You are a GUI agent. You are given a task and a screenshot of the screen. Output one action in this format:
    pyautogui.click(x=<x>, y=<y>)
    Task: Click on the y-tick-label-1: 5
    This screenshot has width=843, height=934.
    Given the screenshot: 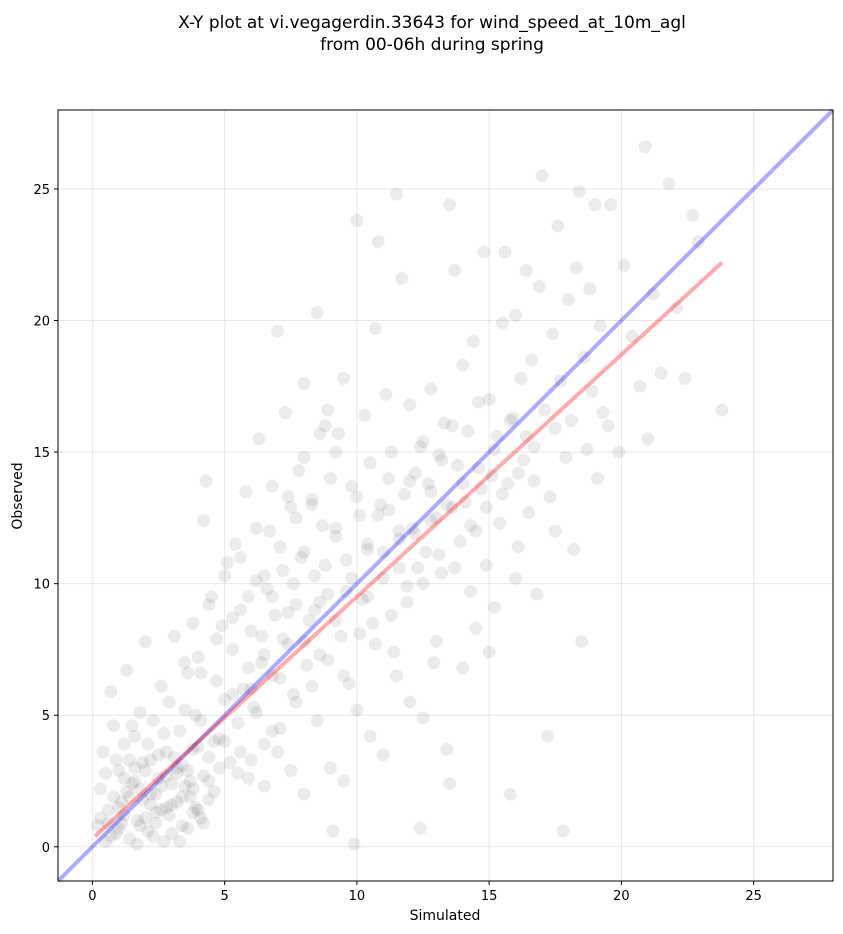 What is the action you would take?
    pyautogui.click(x=46, y=716)
    